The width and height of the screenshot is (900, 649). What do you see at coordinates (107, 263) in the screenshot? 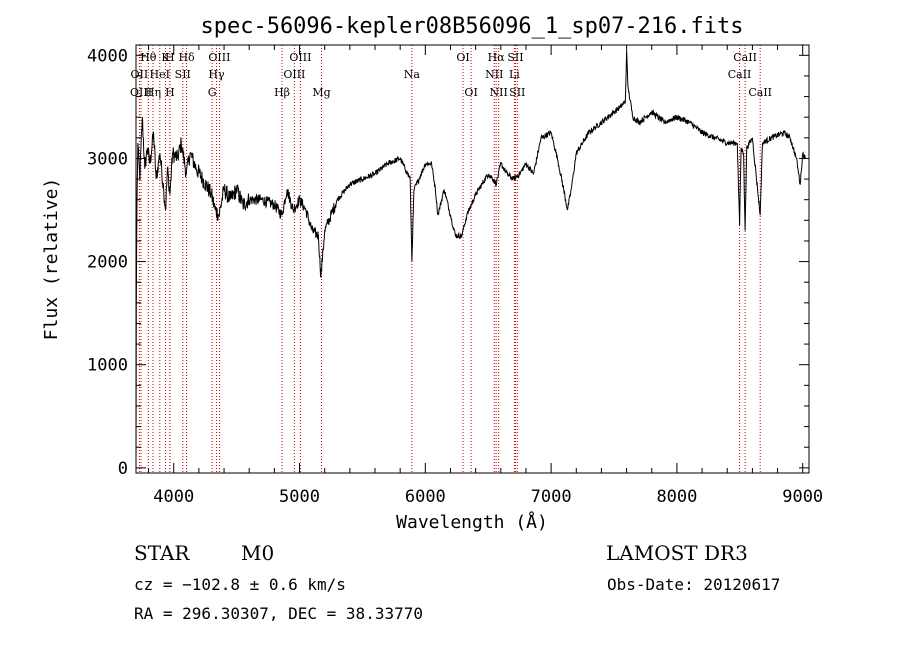
I see `y-tick-label: 2000` at bounding box center [107, 263].